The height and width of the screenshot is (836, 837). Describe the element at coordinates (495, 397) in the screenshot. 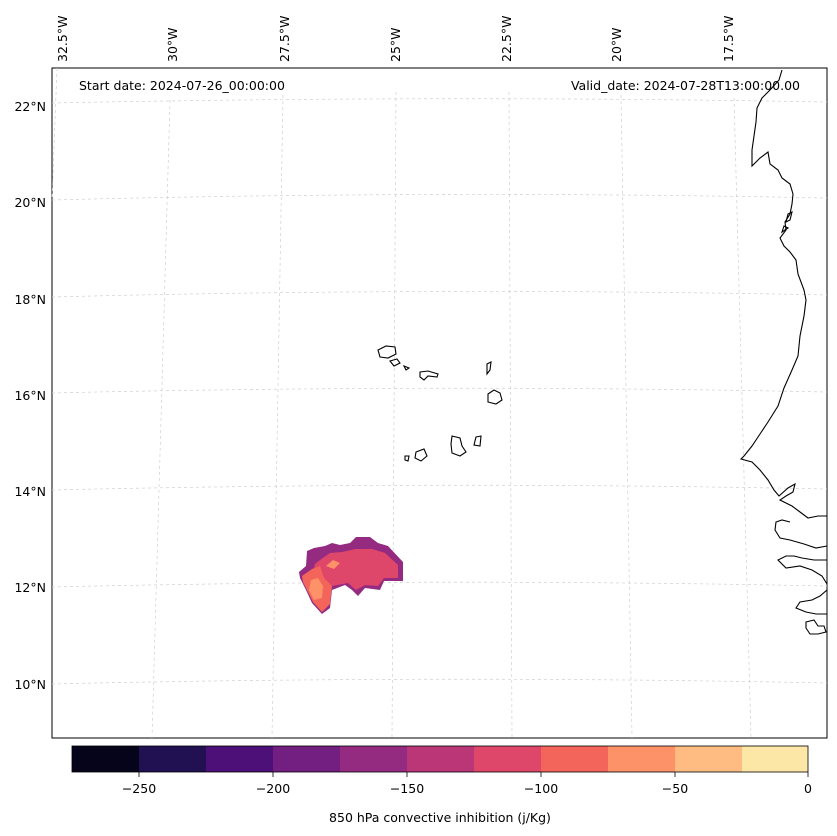

I see `island-boa-vista` at that location.